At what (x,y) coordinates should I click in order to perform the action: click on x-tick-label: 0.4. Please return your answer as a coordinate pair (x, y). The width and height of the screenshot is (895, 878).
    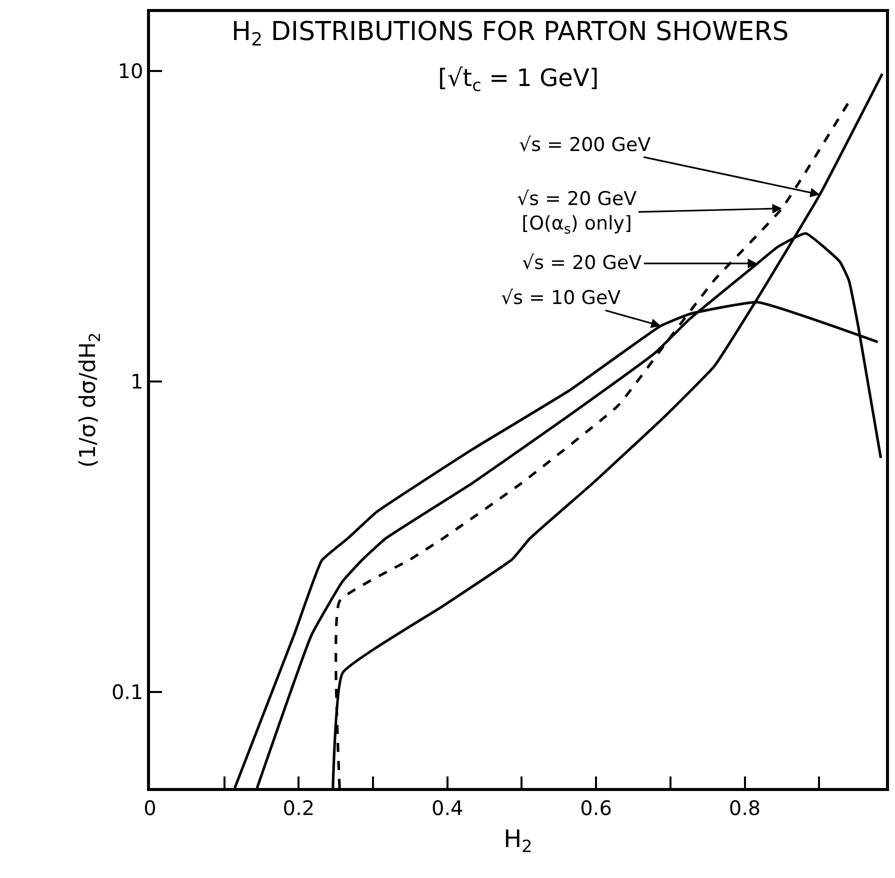
    Looking at the image, I should click on (447, 808).